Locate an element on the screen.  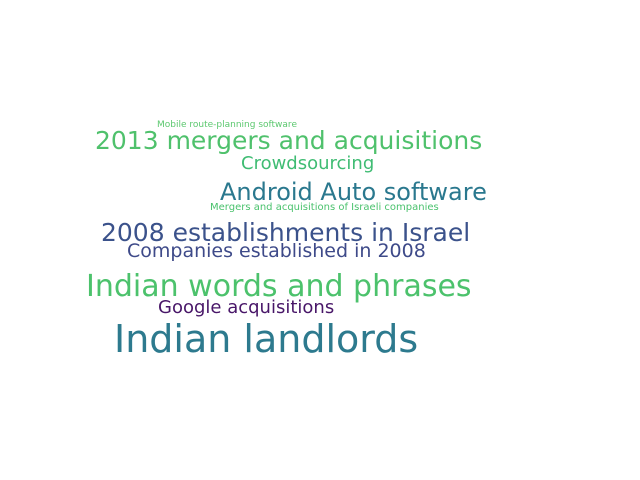
word-2008-establishments-in-israel: 2008 establishments in Israel is located at coordinates (286, 232).